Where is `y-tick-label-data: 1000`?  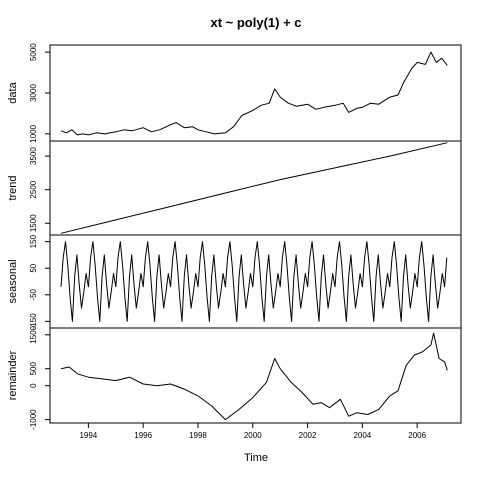
y-tick-label-data: 1000 is located at coordinates (33, 133).